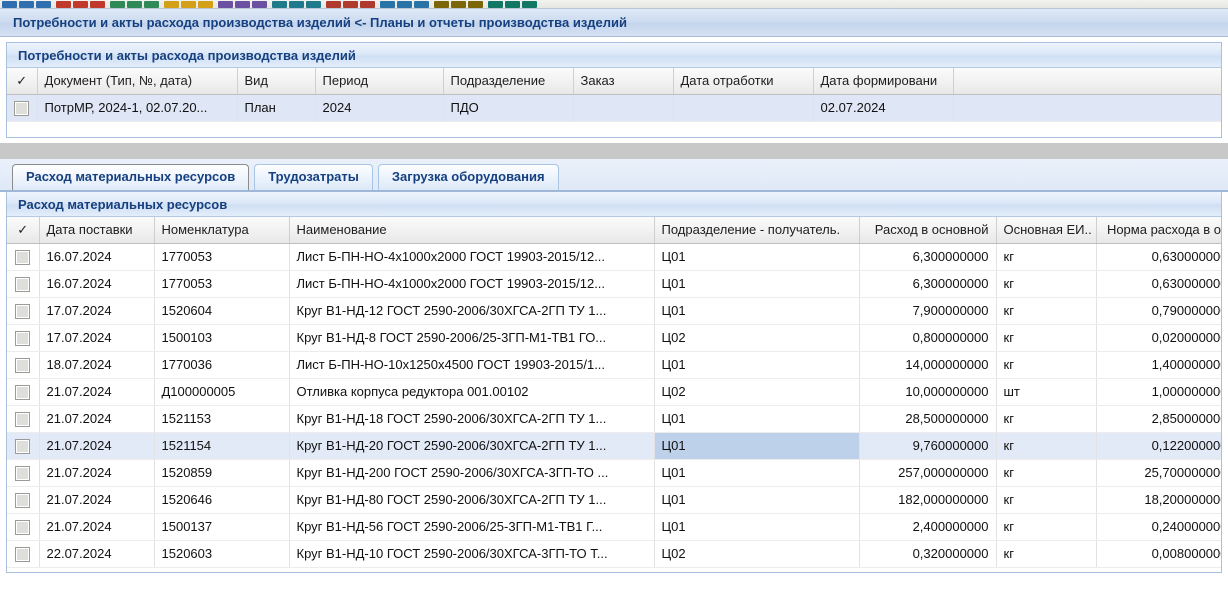 This screenshot has height=602, width=1228. Describe the element at coordinates (743, 108) in the screenshot. I see `cell-date_processed` at that location.